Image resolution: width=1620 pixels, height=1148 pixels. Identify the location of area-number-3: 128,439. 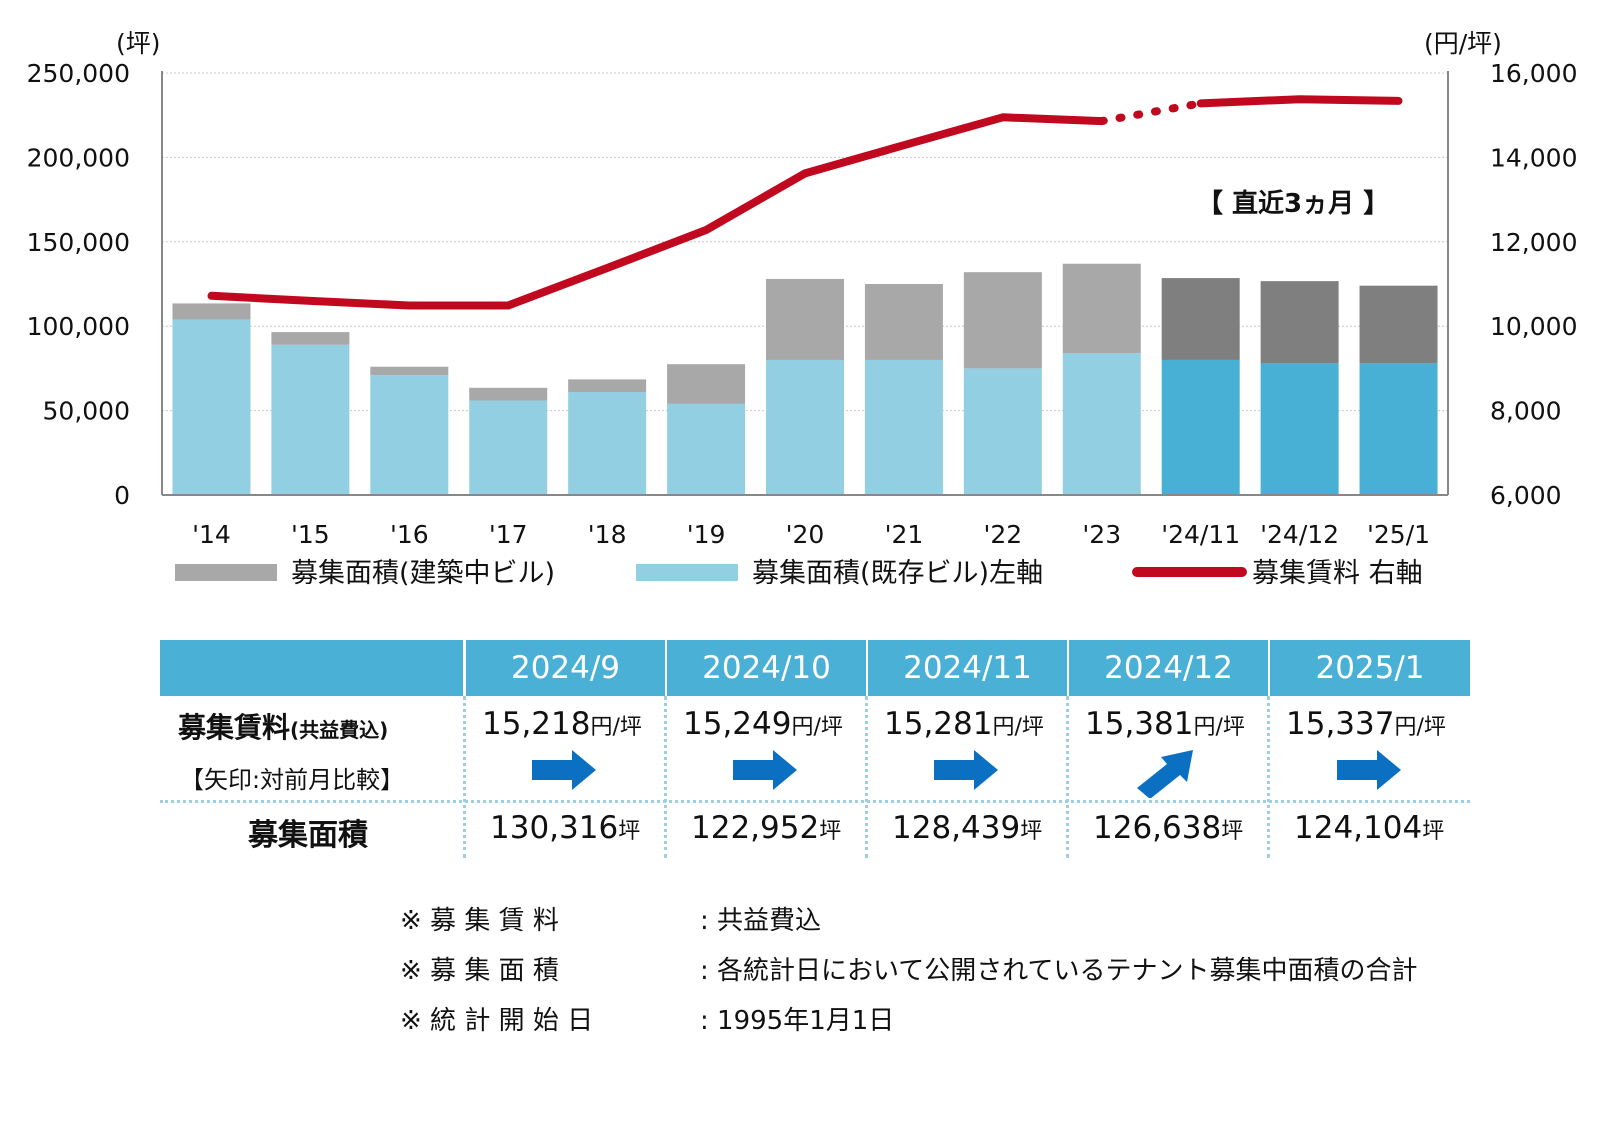
(956, 828).